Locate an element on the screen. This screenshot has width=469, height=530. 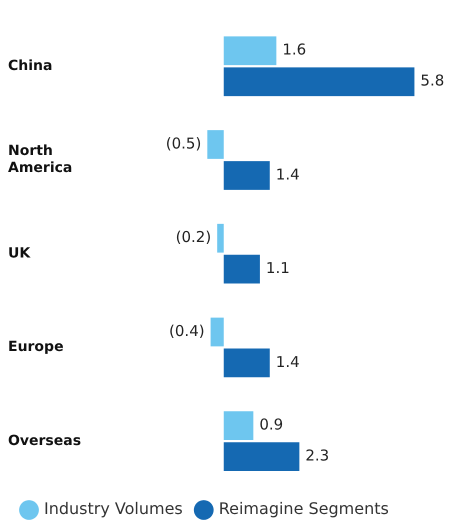
data-label: (0.5) is located at coordinates (184, 143).